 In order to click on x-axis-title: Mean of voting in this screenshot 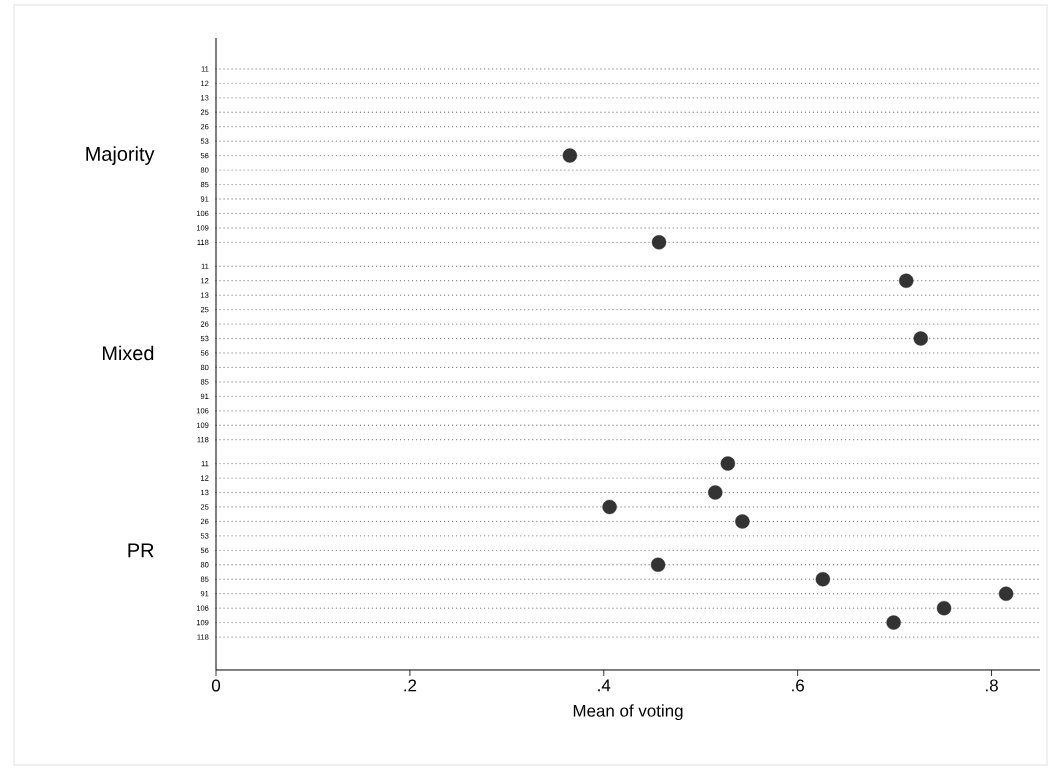, I will do `click(628, 712)`.